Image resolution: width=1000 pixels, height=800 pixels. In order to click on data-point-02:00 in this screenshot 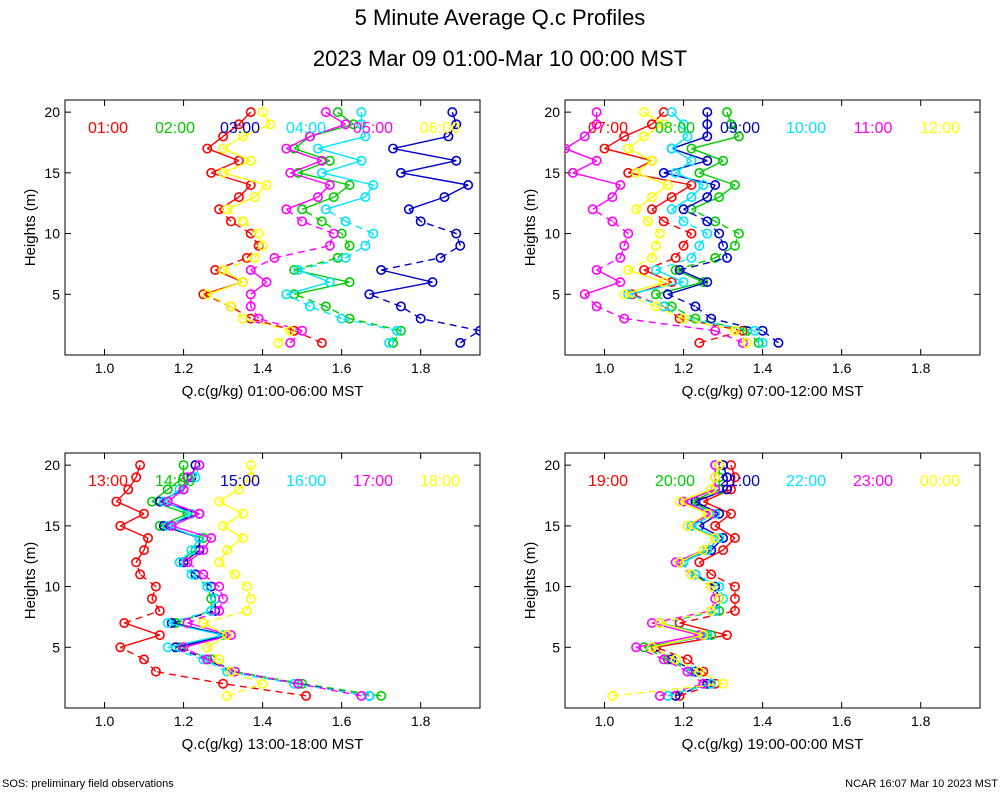, I will do `click(393, 342)`.